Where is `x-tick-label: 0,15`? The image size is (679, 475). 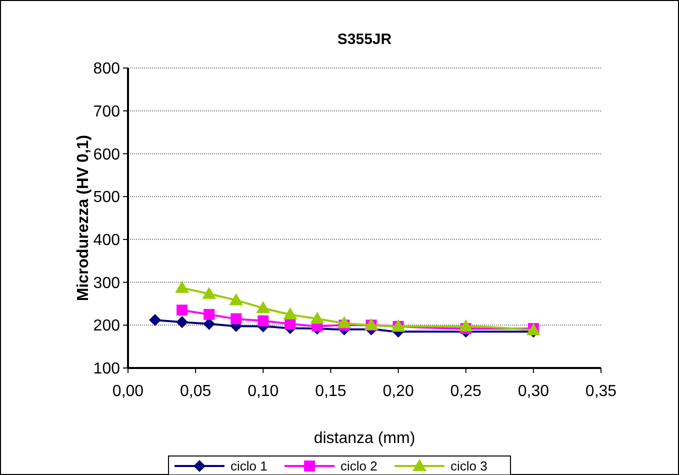 x-tick-label: 0,15 is located at coordinates (330, 391).